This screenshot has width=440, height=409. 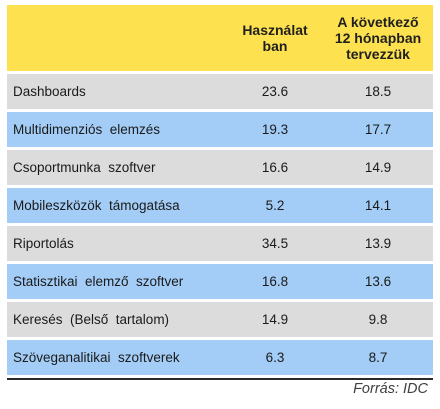 I want to click on value-planned: 14.1, so click(x=378, y=205).